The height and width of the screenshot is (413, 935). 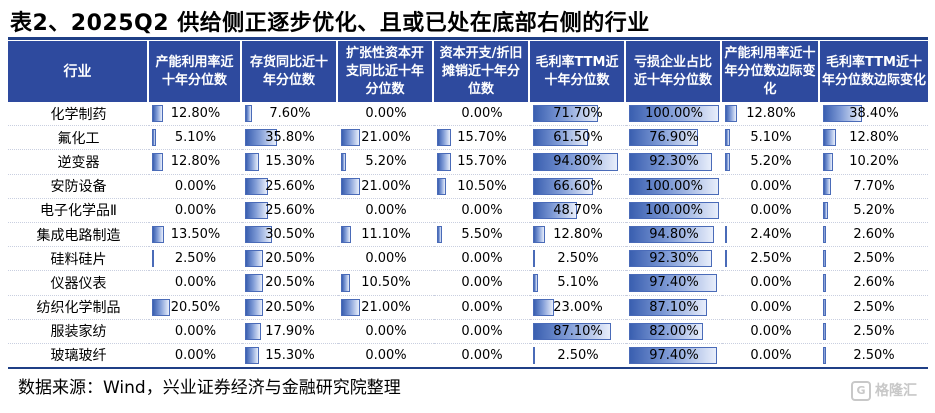 I want to click on value-cell: 25.60%, so click(x=290, y=211).